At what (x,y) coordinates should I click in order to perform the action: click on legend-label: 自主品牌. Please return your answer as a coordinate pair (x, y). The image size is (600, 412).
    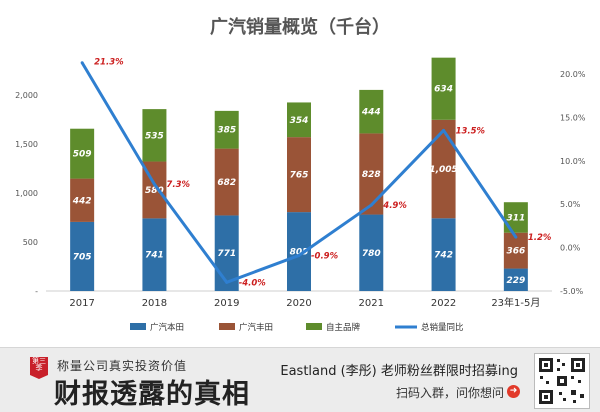
    Looking at the image, I should click on (343, 327).